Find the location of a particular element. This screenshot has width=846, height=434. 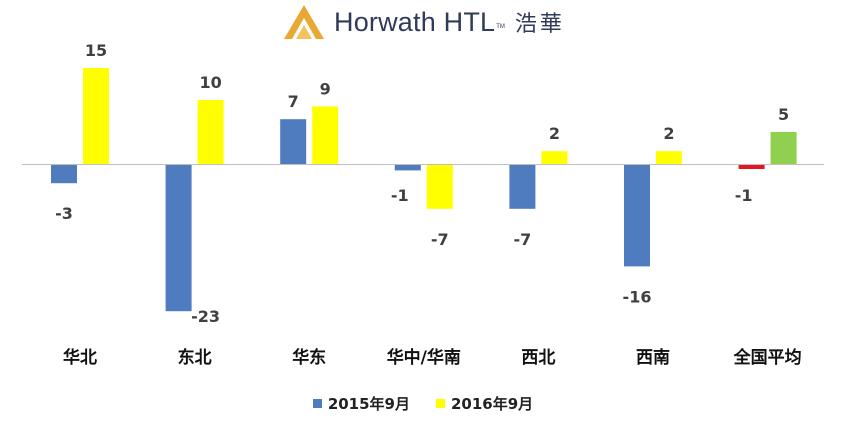

value-label-2016-1: 10 is located at coordinates (210, 82).